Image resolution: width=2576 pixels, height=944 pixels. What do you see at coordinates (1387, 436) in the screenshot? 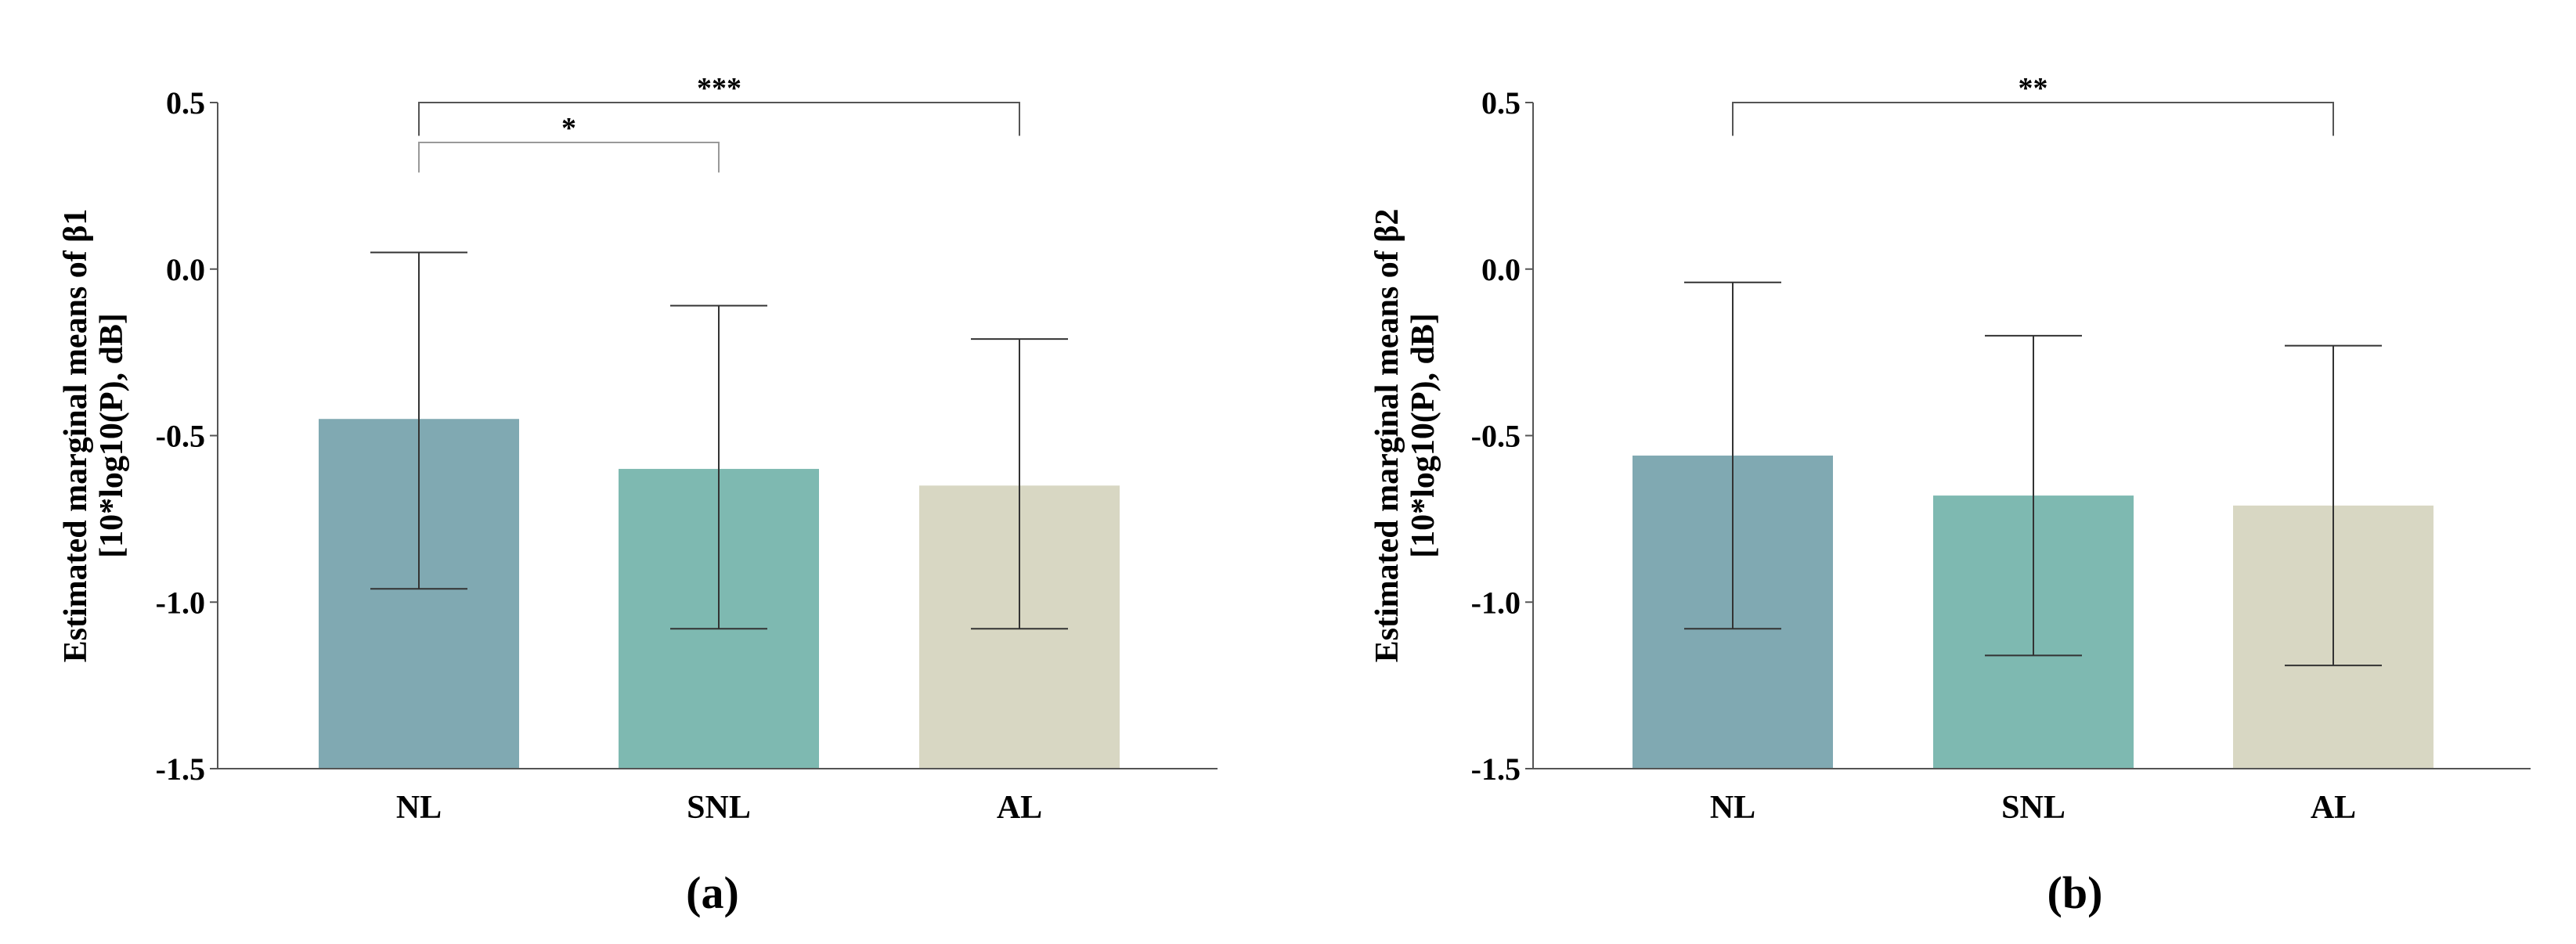
I see `y-axis-label-line: Estimated marginal means of β2` at bounding box center [1387, 436].